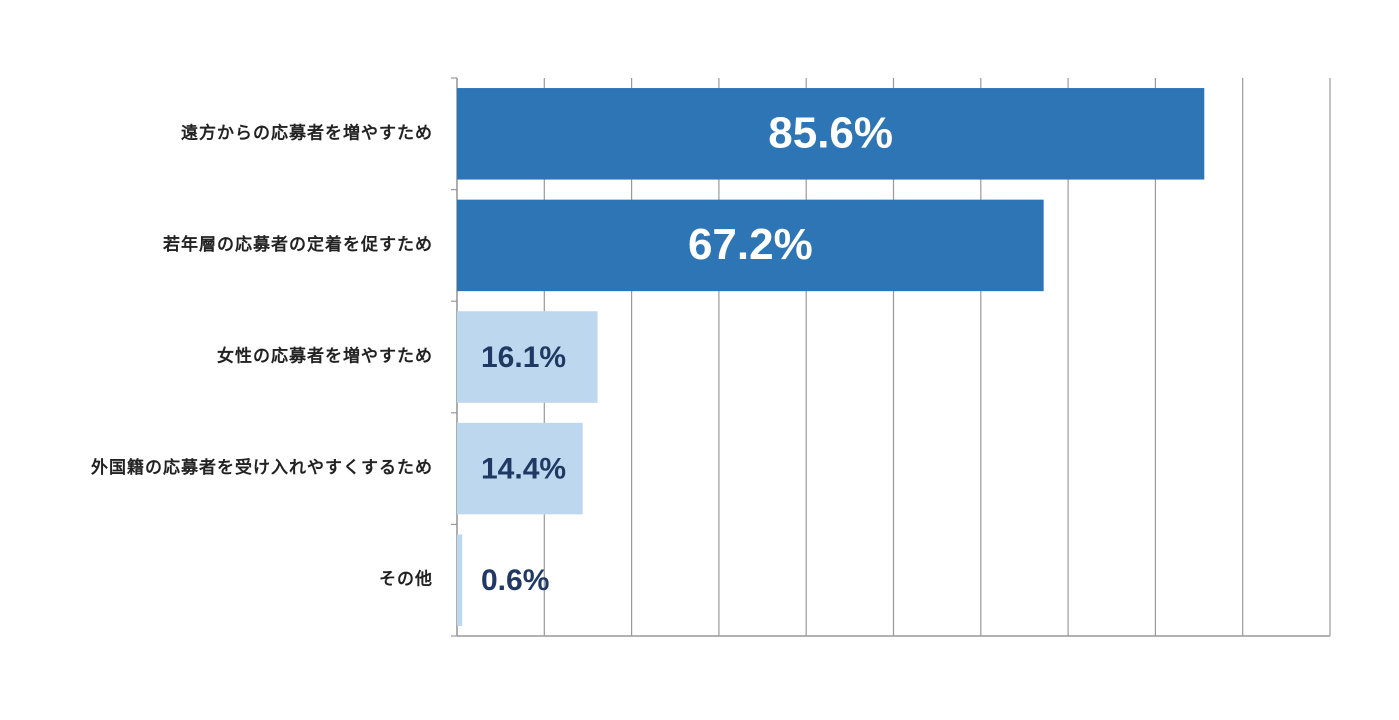 This screenshot has height=720, width=1399. What do you see at coordinates (297, 244) in the screenshot?
I see `category-label: 若年層の応募者の定着を促すため` at bounding box center [297, 244].